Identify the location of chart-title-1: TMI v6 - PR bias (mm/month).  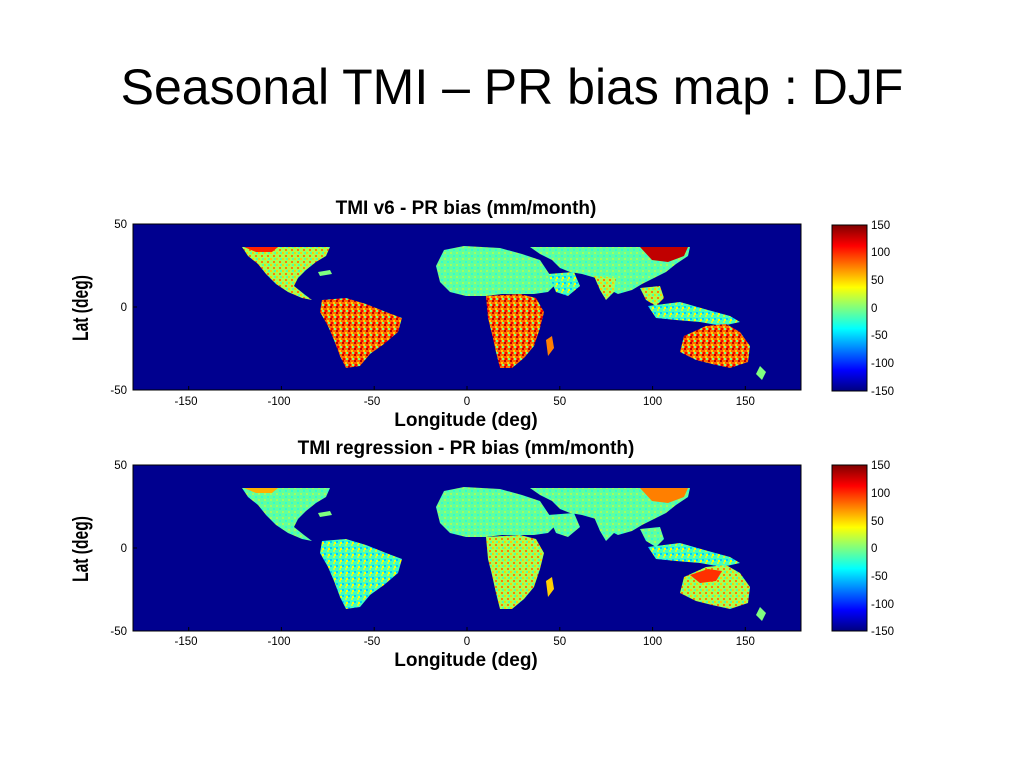
(466, 208).